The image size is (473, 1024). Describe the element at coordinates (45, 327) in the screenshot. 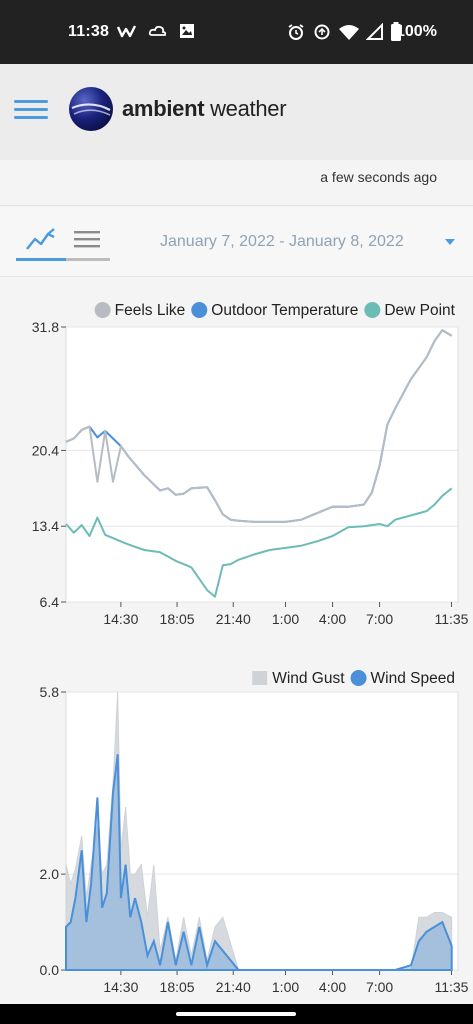

I see `y-tick-label: 31.8` at that location.